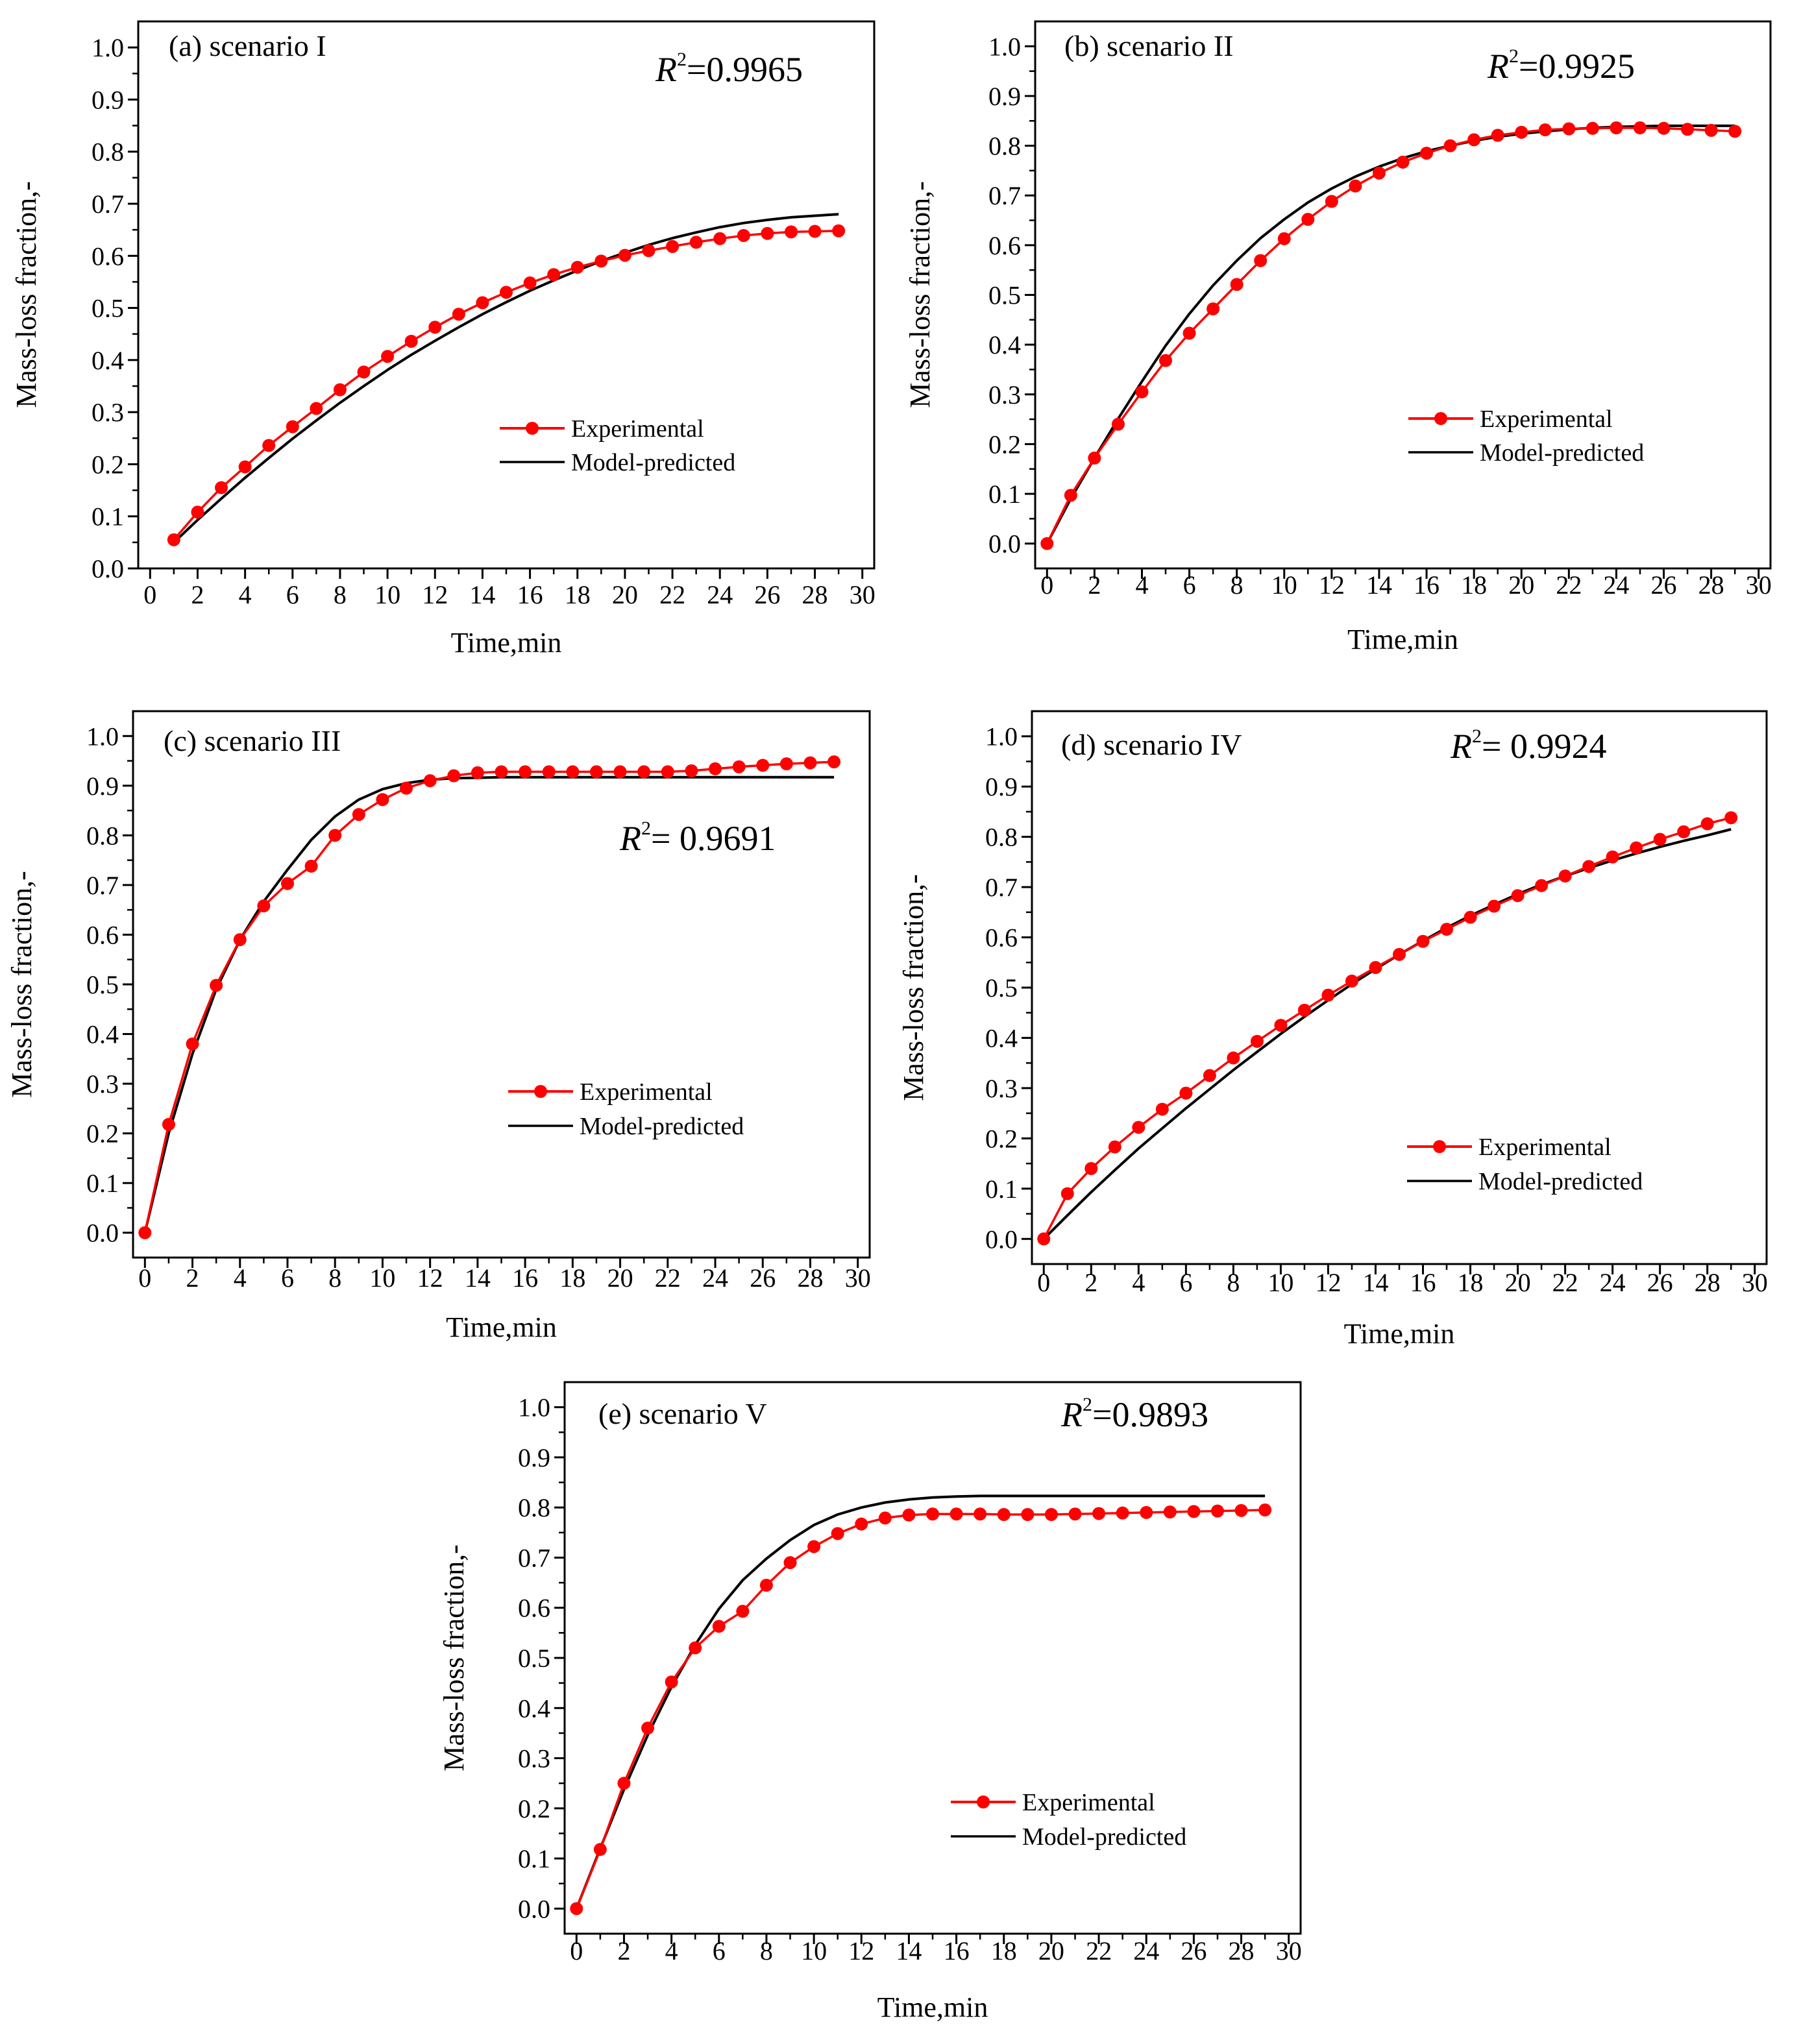 The height and width of the screenshot is (2044, 1801). I want to click on panel-c-y-axis-title: Mass-loss fraction,-, so click(22, 984).